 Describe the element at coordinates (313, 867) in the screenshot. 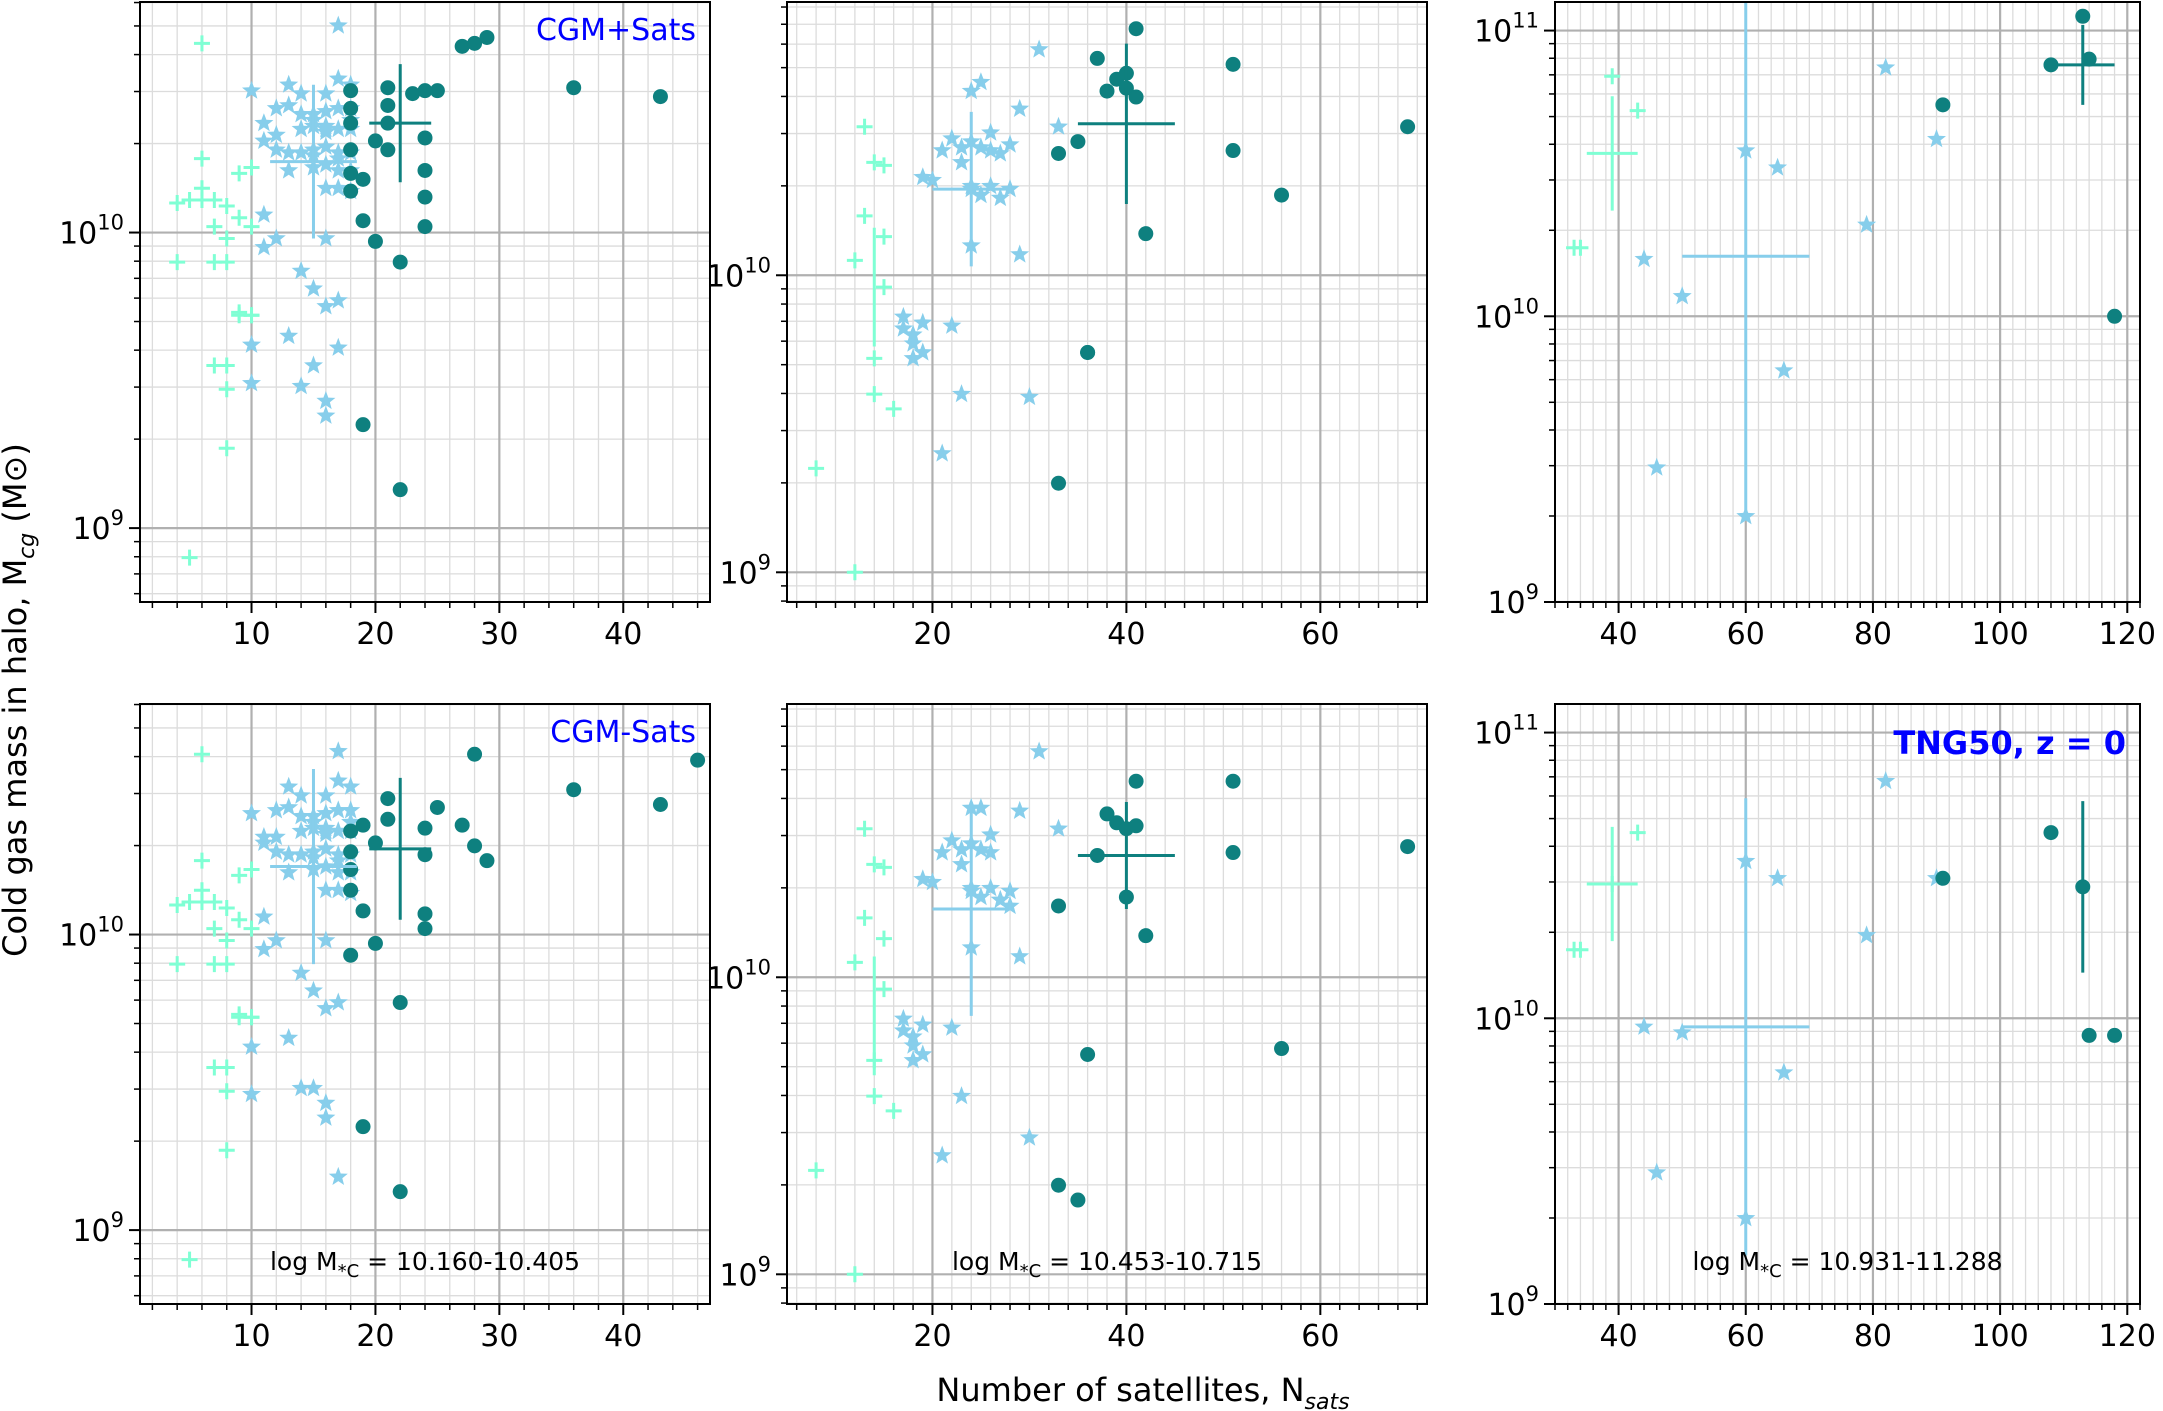

I see `mean-errorbar-sky` at that location.